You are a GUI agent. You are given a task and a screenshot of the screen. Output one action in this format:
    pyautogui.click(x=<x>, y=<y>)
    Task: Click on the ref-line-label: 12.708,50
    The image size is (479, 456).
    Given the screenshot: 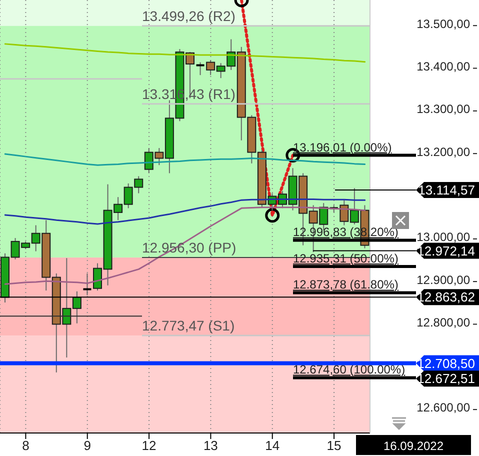 What is the action you would take?
    pyautogui.click(x=446, y=363)
    